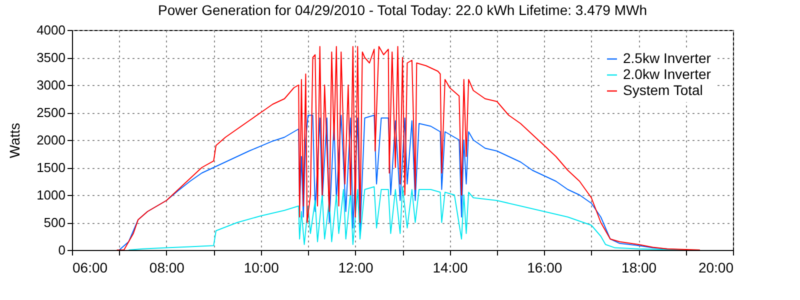 The width and height of the screenshot is (800, 300). I want to click on y-axis-title: Watts, so click(14, 140).